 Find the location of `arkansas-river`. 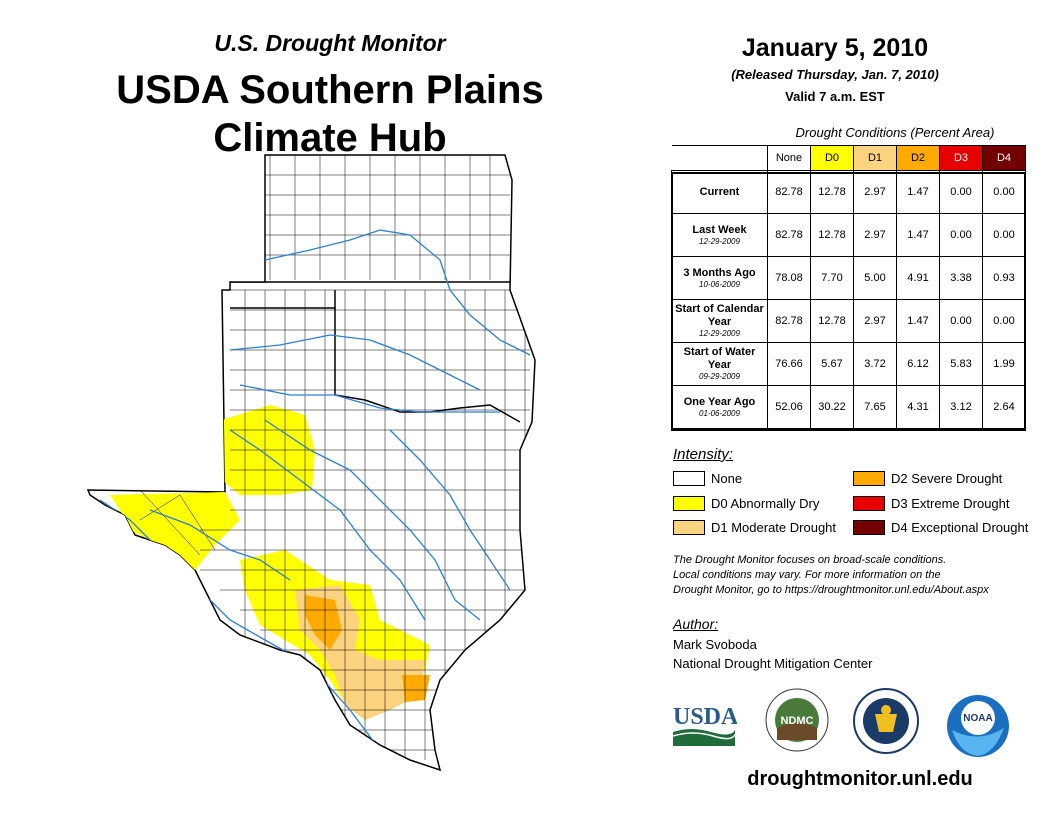

arkansas-river is located at coordinates (397, 292).